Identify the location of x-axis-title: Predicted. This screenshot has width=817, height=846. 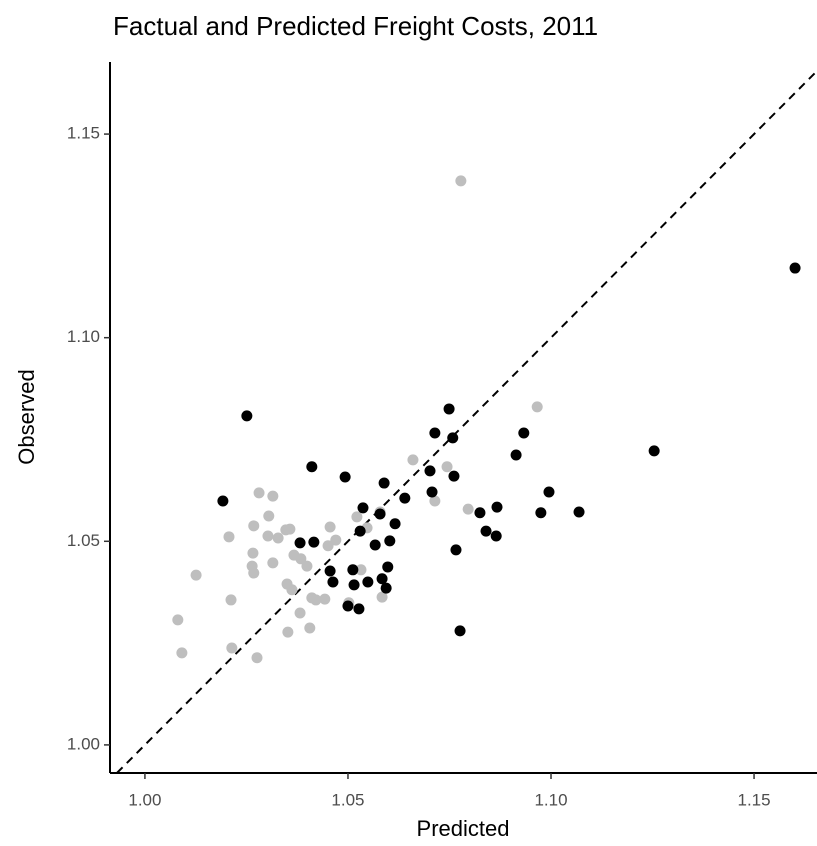
(463, 828).